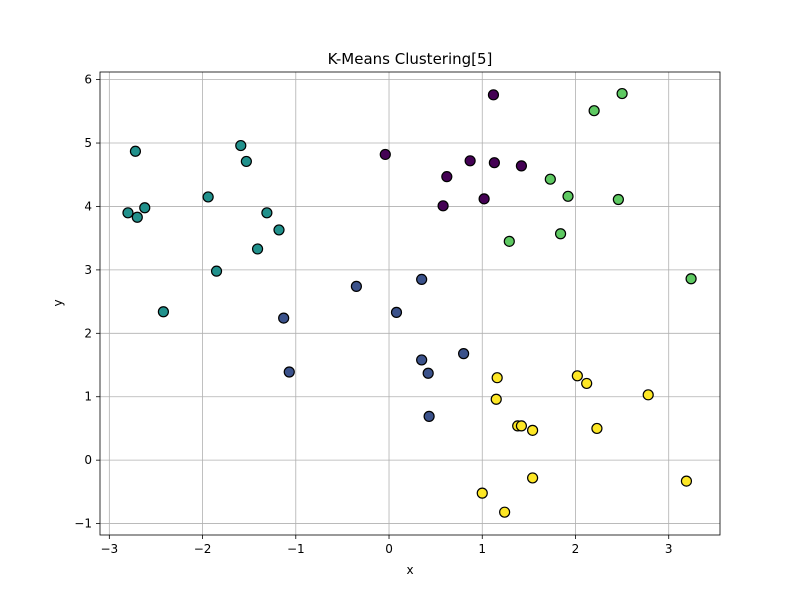 The height and width of the screenshot is (600, 800). Describe the element at coordinates (389, 549) in the screenshot. I see `x-tick-label: 0` at that location.